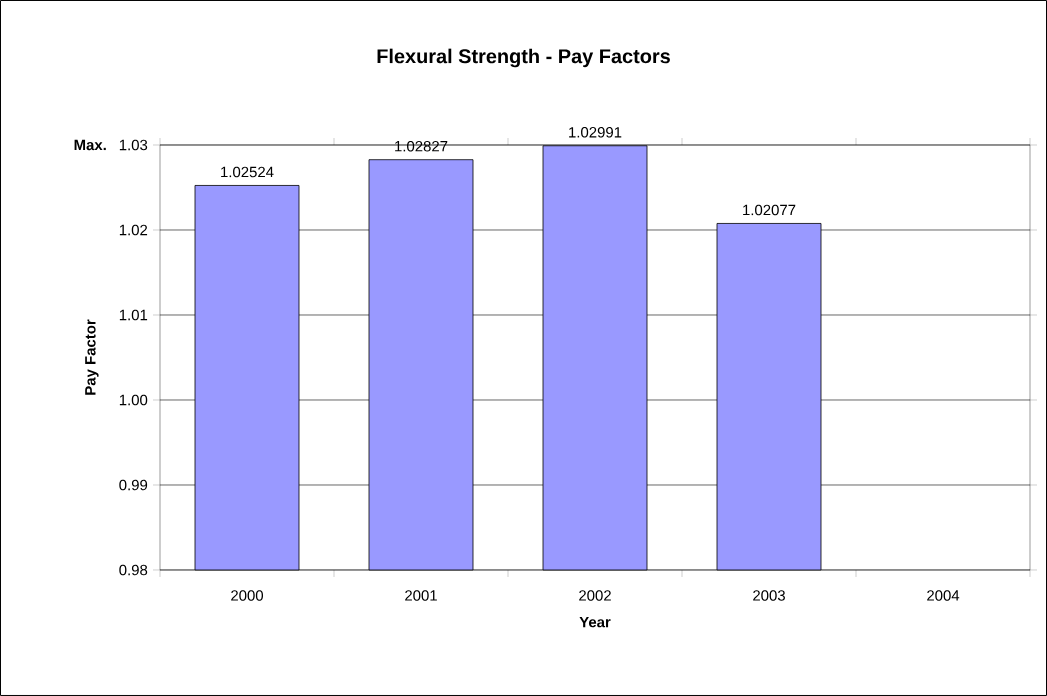 The width and height of the screenshot is (1047, 696). What do you see at coordinates (133, 485) in the screenshot?
I see `y-tick-label: 0.99` at bounding box center [133, 485].